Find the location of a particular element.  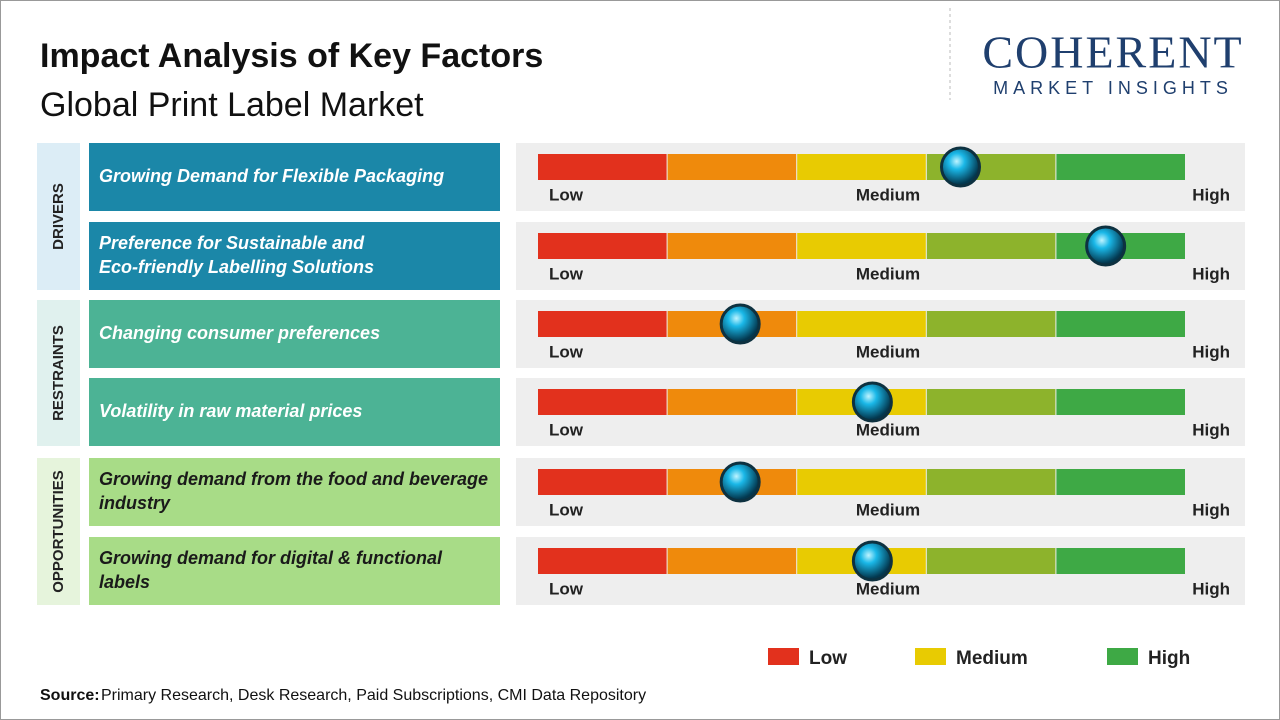

factor-text: Changing consumer preferences is located at coordinates (239, 333).